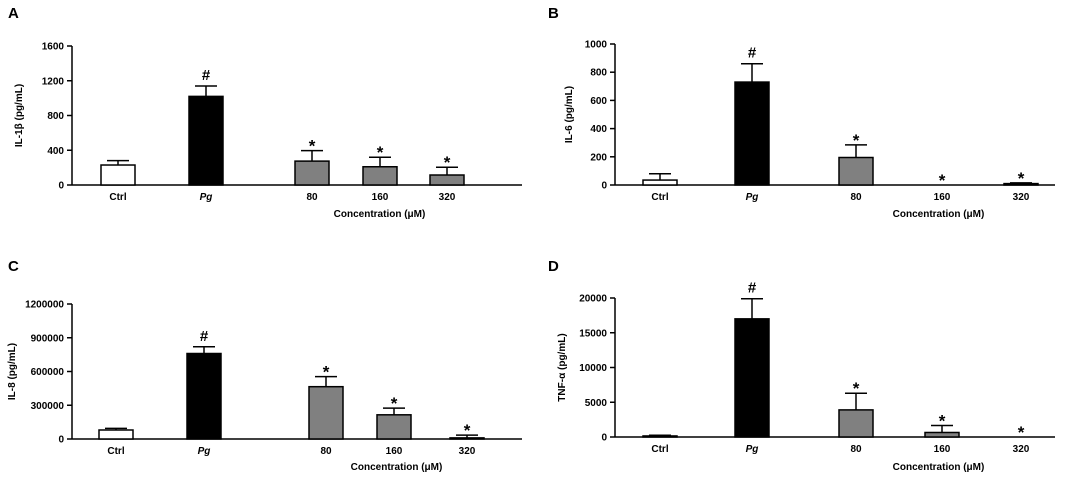  I want to click on panel-letter: D, so click(553, 266).